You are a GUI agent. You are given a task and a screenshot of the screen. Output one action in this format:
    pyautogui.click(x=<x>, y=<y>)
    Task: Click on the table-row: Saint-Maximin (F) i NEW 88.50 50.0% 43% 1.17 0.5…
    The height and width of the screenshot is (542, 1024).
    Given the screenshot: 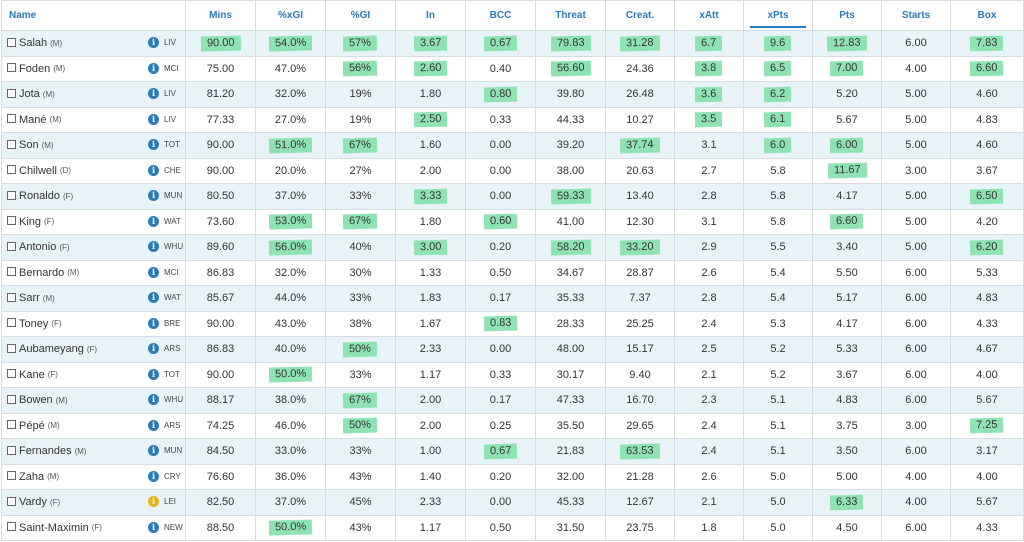 What is the action you would take?
    pyautogui.click(x=512, y=527)
    